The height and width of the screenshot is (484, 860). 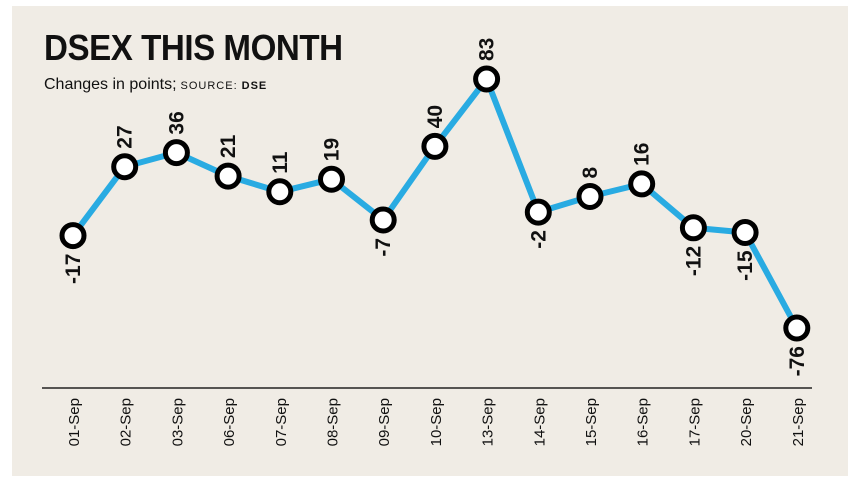 What do you see at coordinates (333, 422) in the screenshot?
I see `x-tick-label: 08-Sep` at bounding box center [333, 422].